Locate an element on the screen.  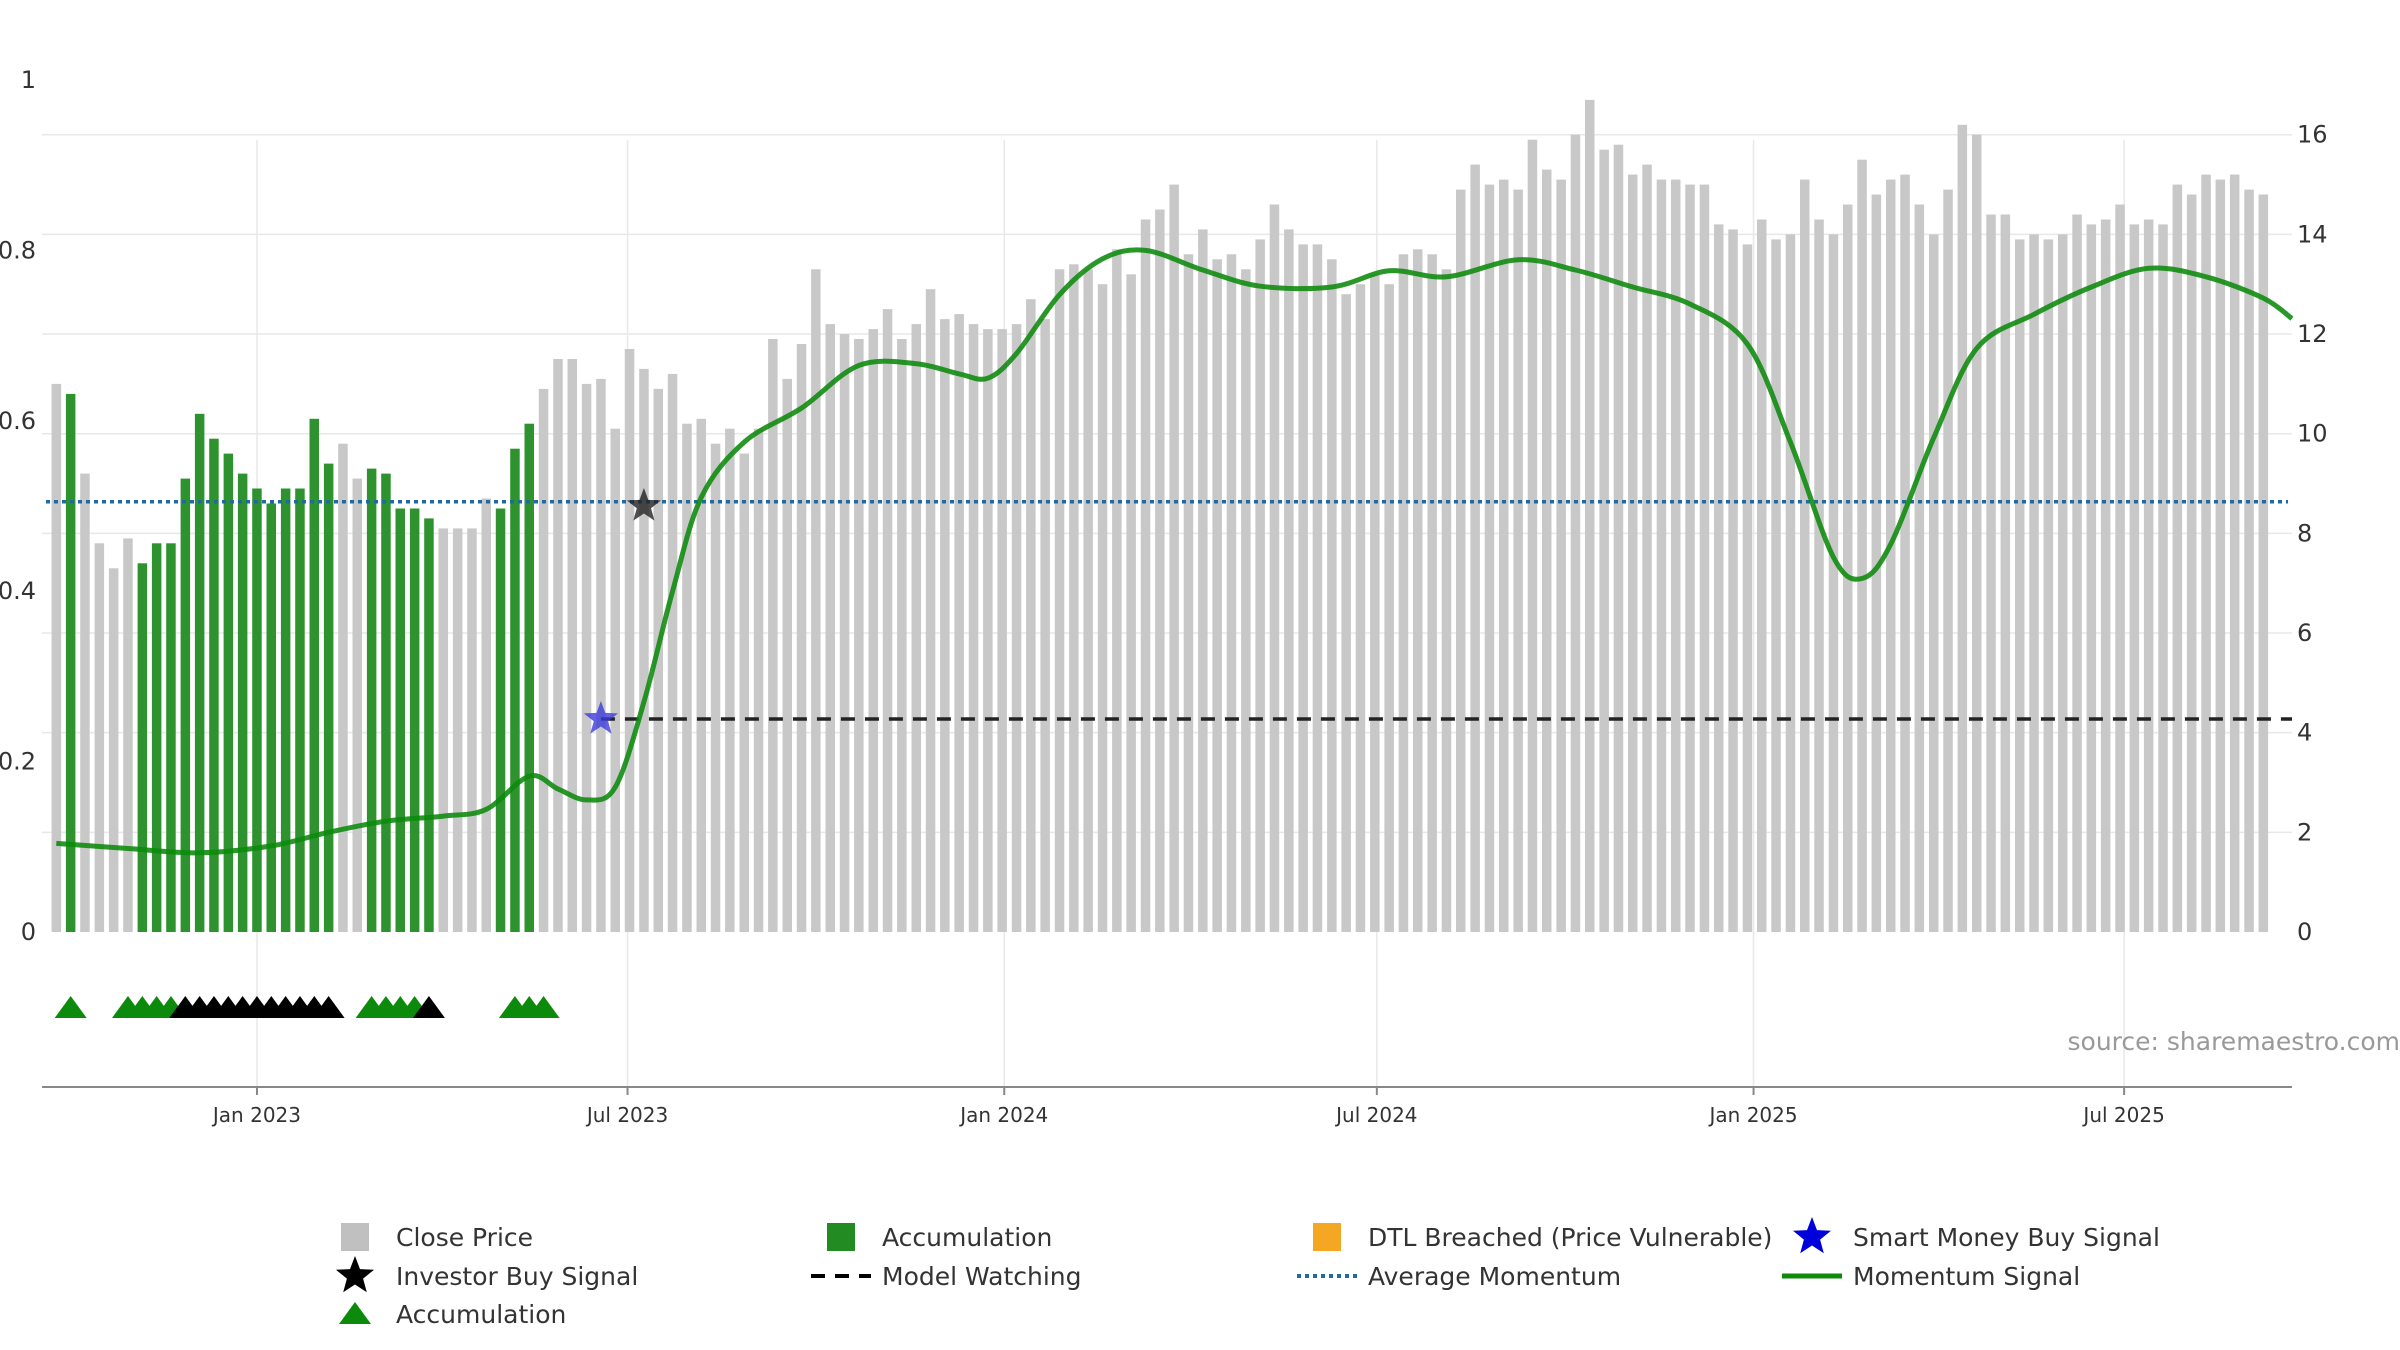
accumulation-triangle-black is located at coordinates (428, 1007).